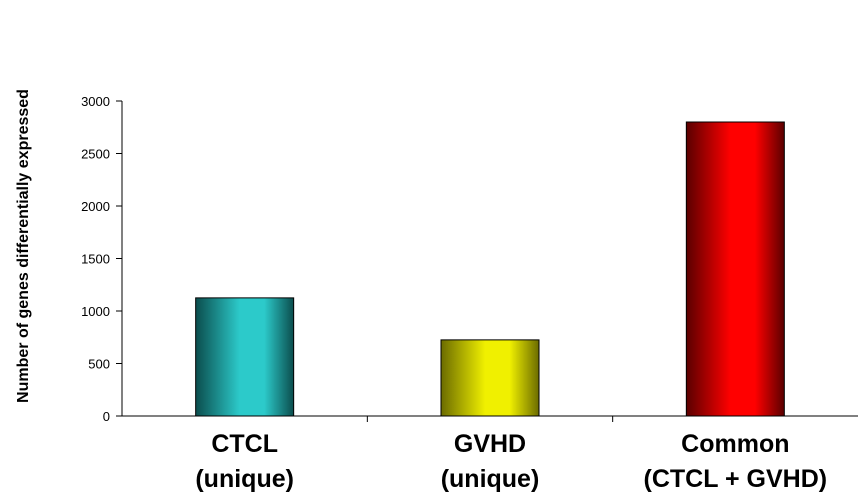 This screenshot has width=858, height=502. I want to click on y-tick-label: 1500, so click(95, 259).